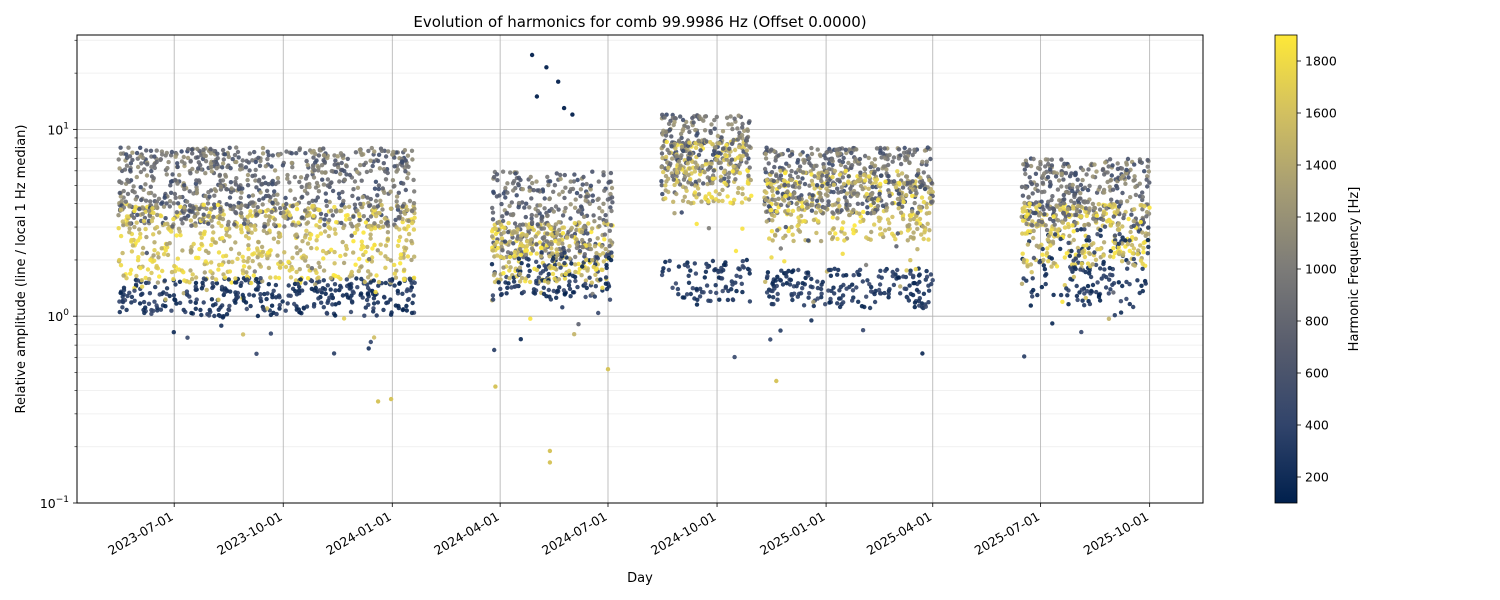  I want to click on outlier-point, so click(537, 96).